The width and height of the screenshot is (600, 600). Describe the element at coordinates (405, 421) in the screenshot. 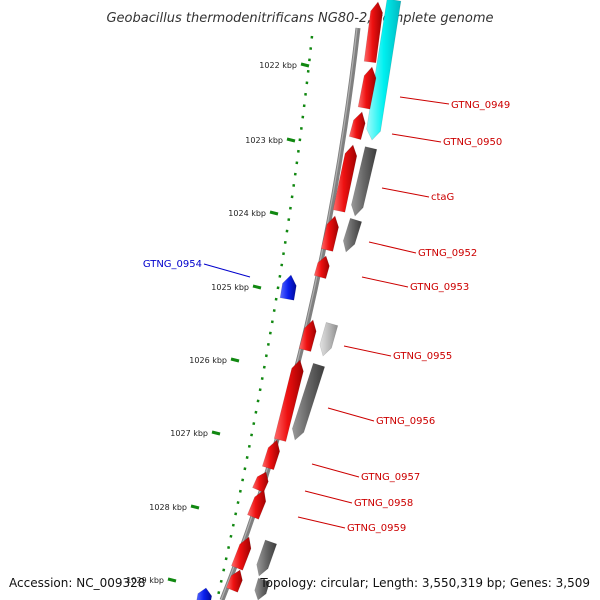

I see `gene-label: GTNG_0956` at that location.